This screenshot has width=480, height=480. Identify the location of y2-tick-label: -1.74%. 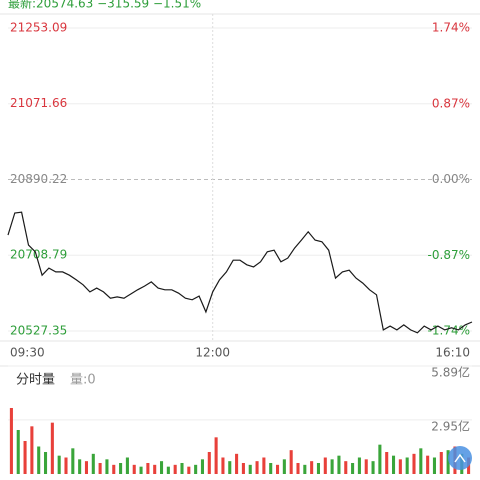
(449, 331).